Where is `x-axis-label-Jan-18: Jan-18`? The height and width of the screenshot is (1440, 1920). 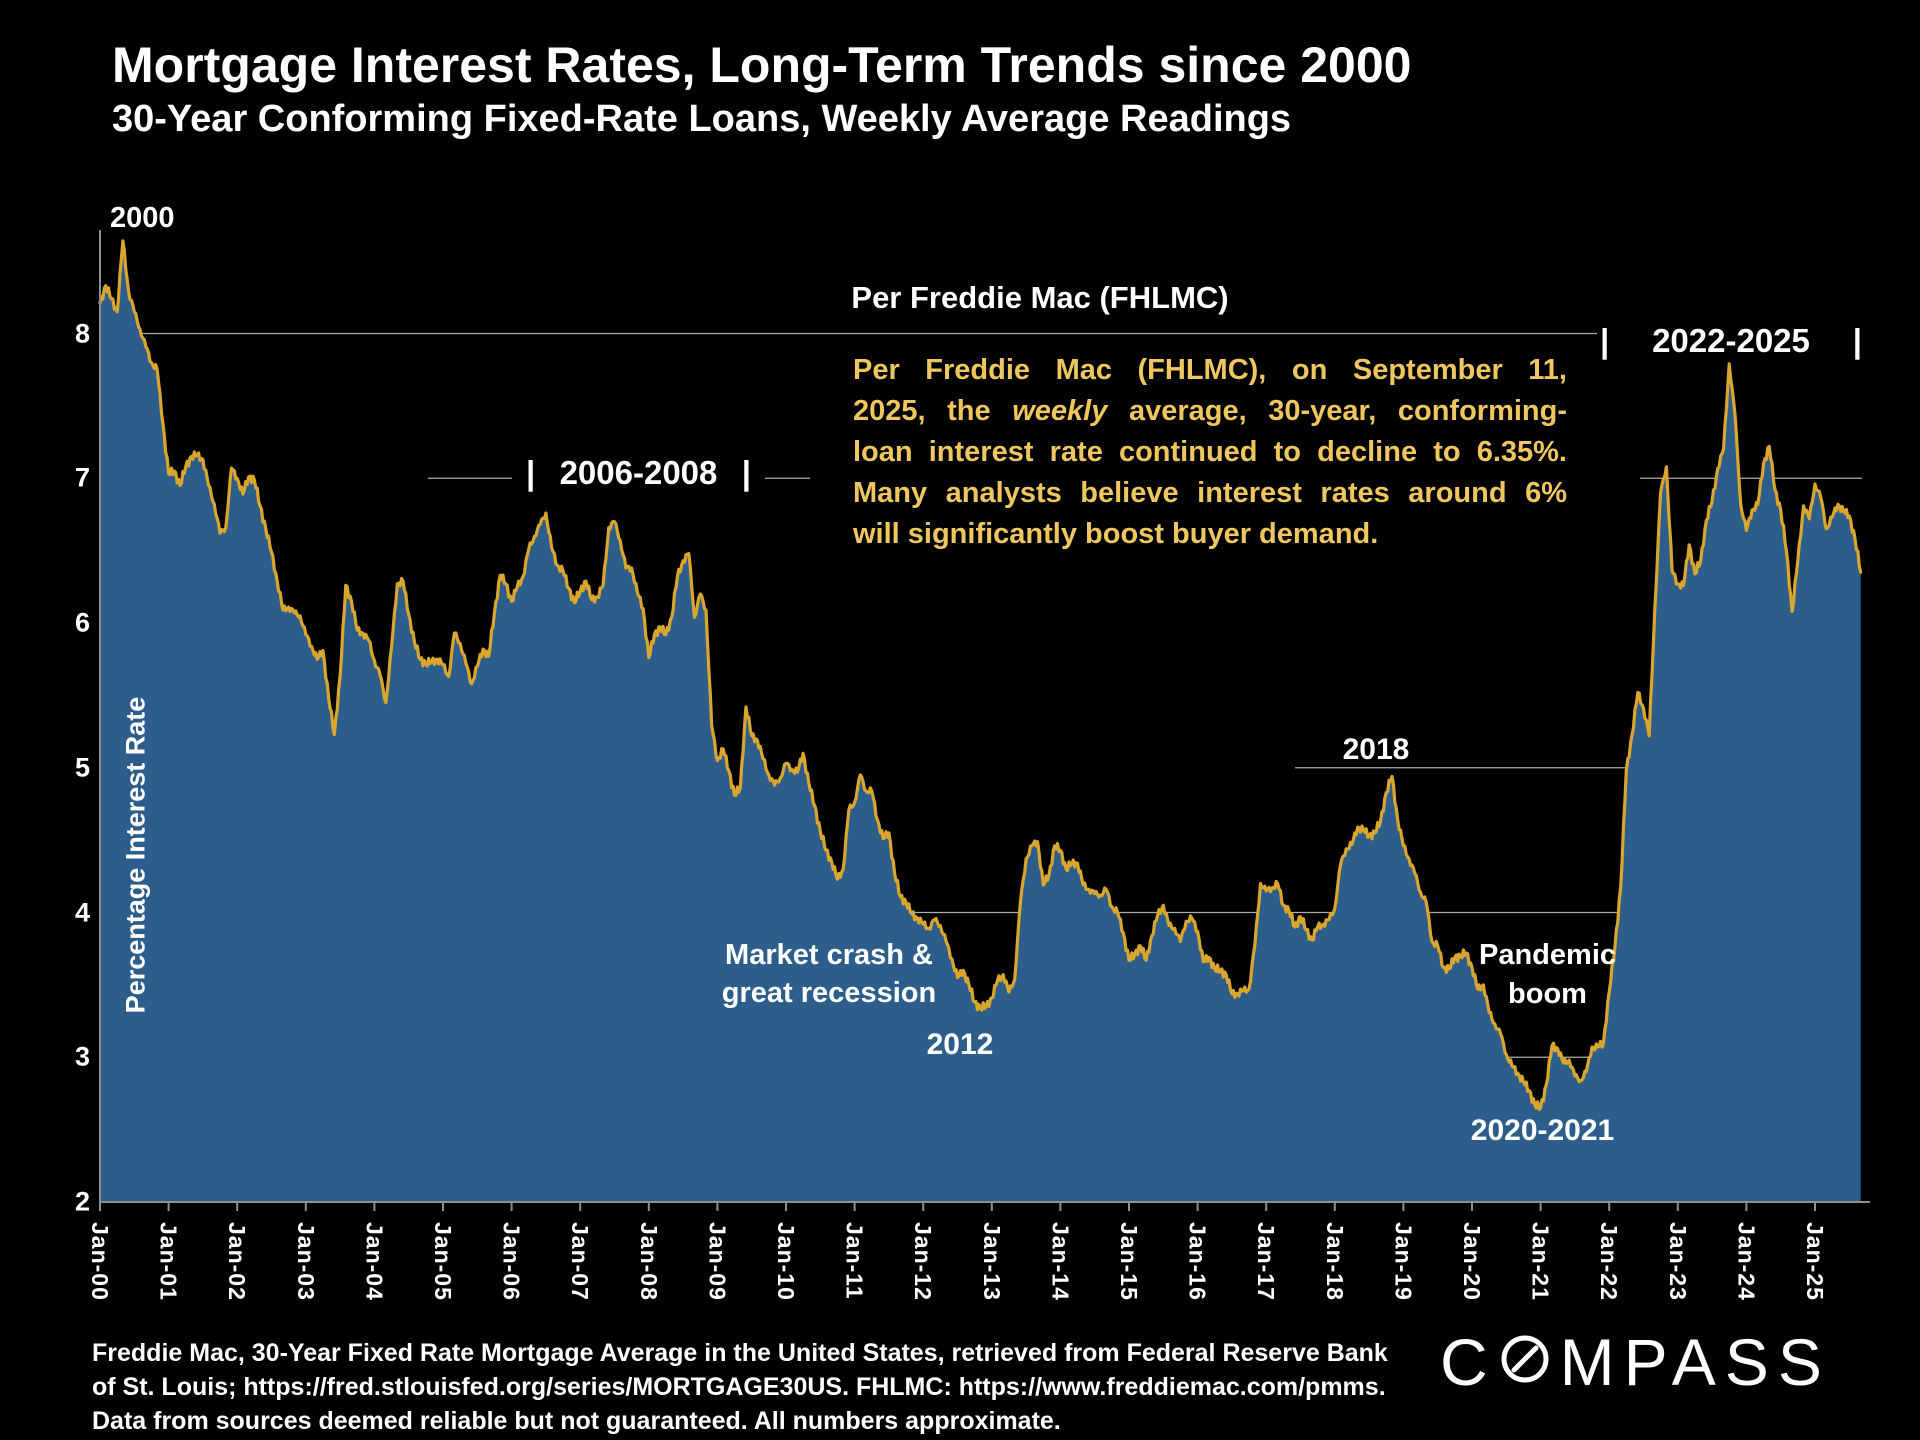
x-axis-label-Jan-18: Jan-18 is located at coordinates (1334, 1261).